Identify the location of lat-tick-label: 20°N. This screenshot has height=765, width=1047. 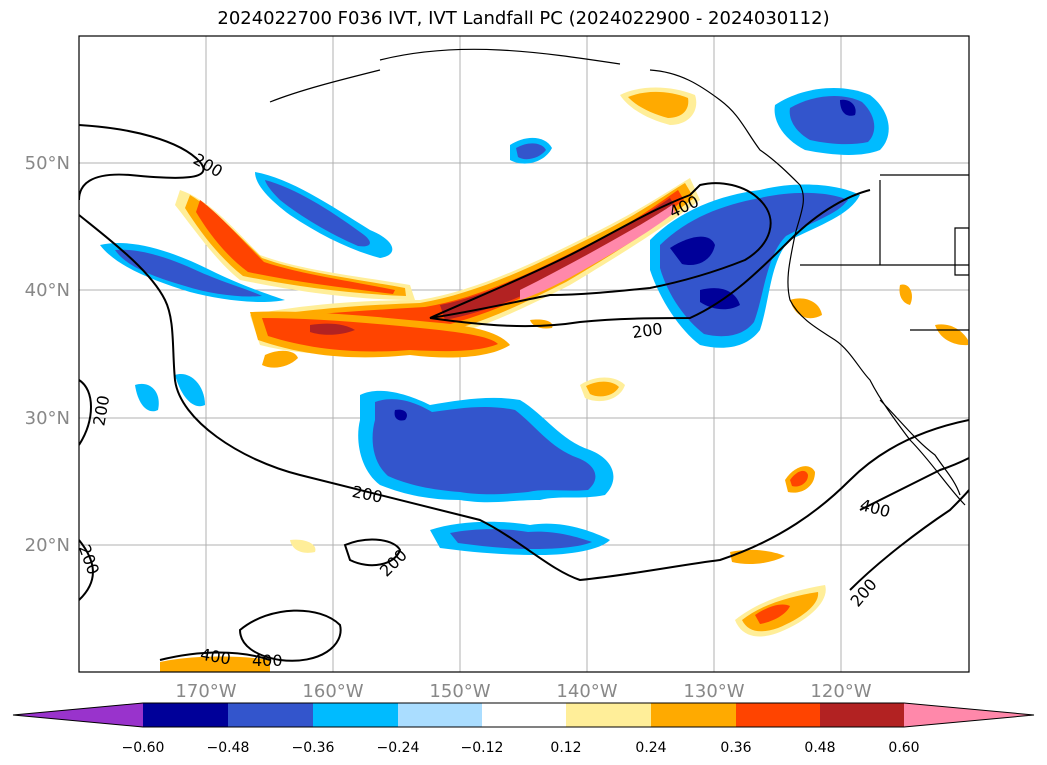
(47, 545).